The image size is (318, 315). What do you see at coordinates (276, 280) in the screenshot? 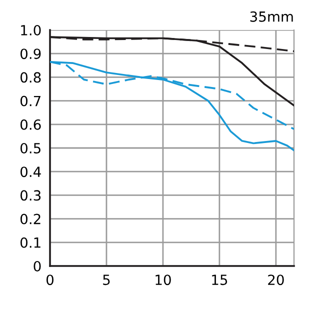
I see `x-tick-label: 20` at bounding box center [276, 280].